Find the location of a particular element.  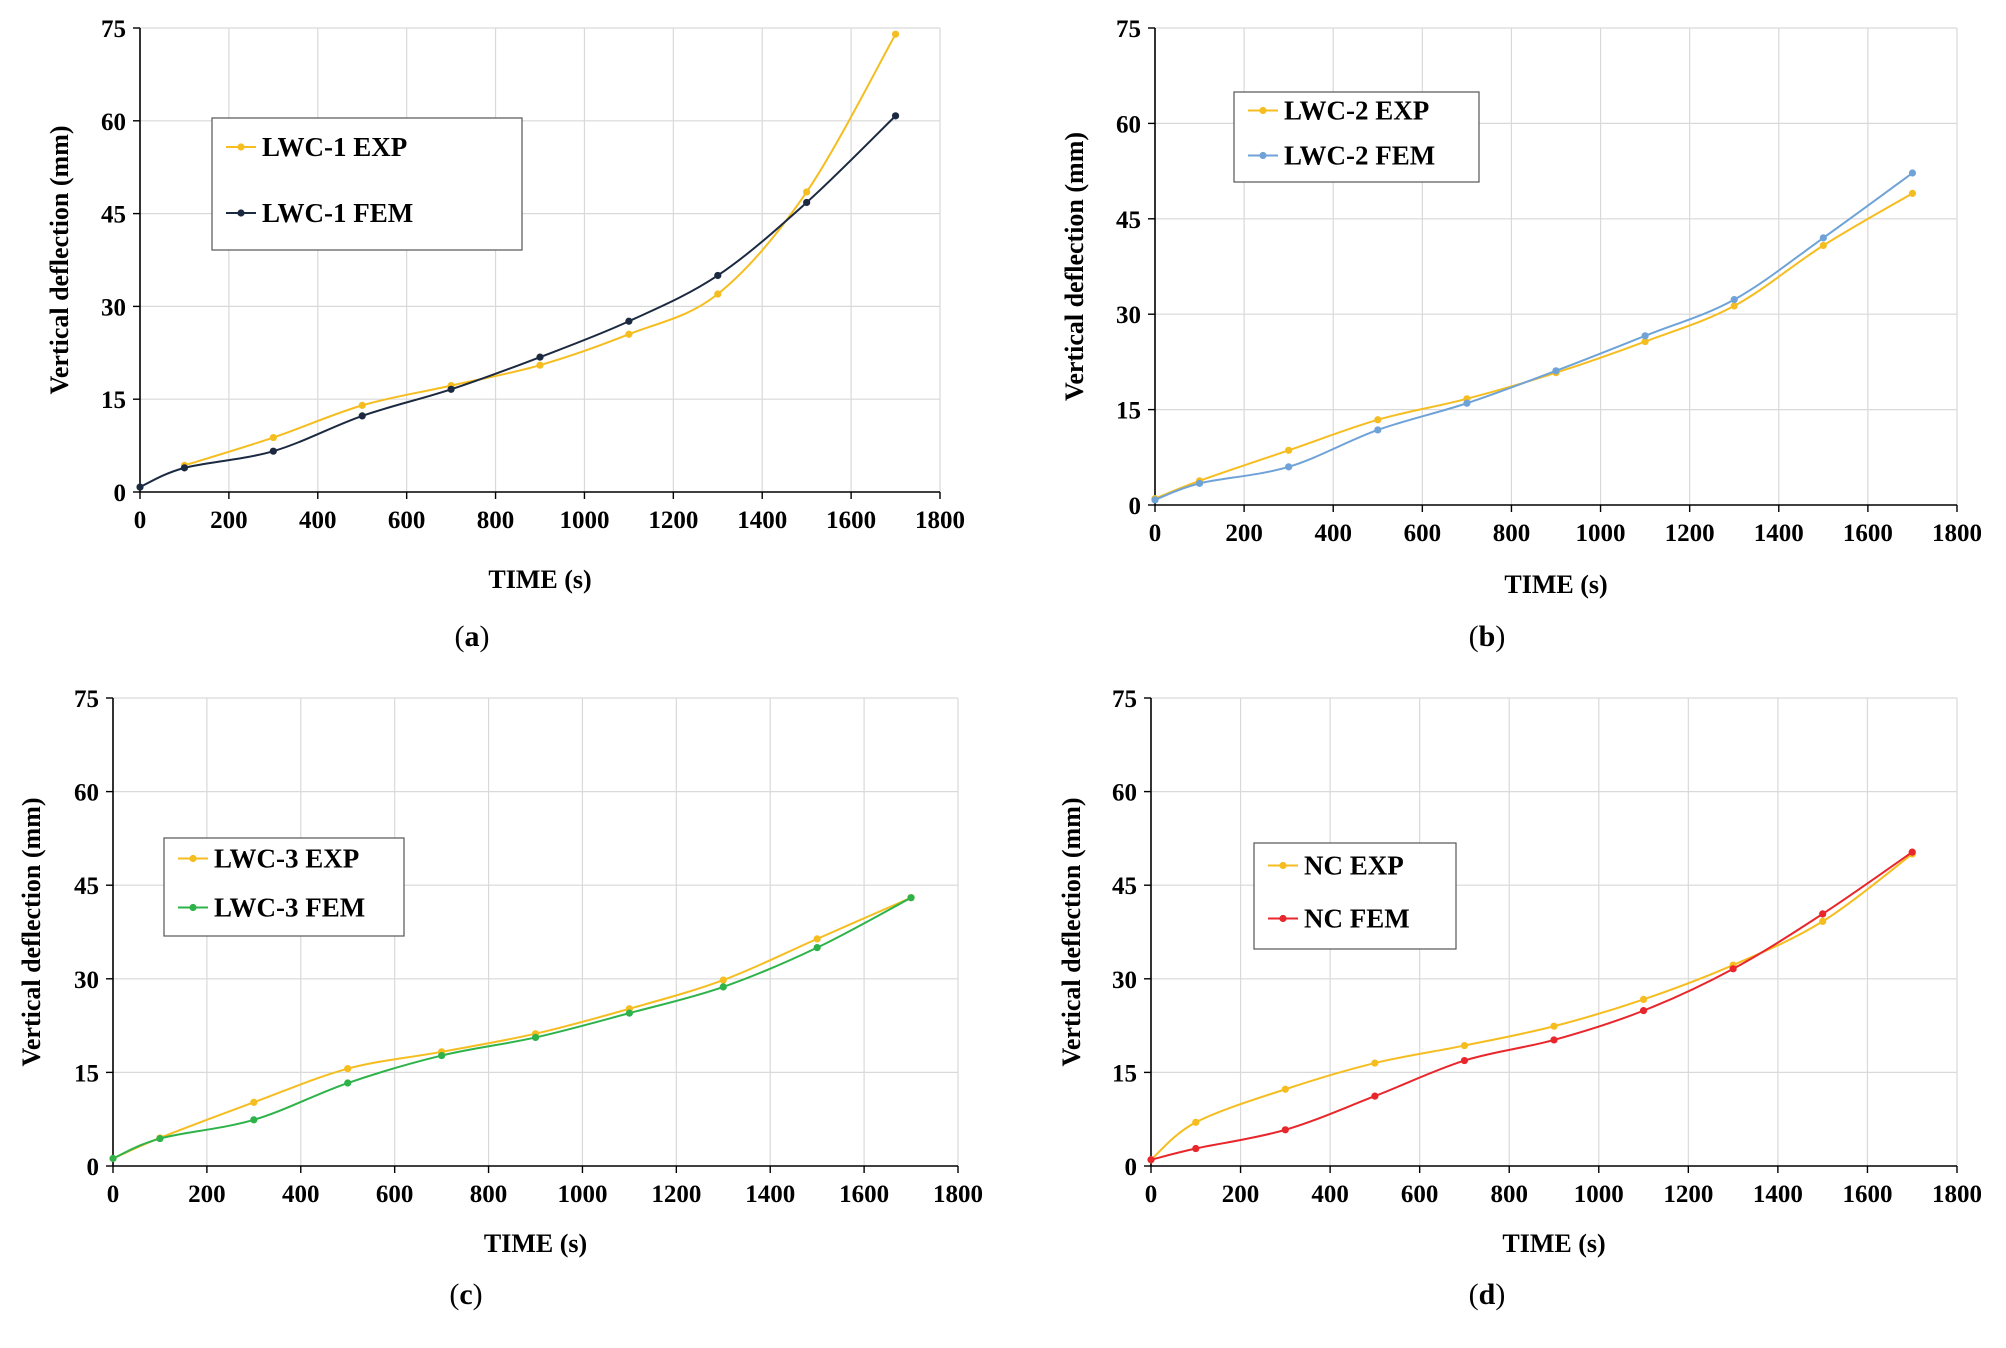

legend-entry: LWC-3 FEM is located at coordinates (289, 908).